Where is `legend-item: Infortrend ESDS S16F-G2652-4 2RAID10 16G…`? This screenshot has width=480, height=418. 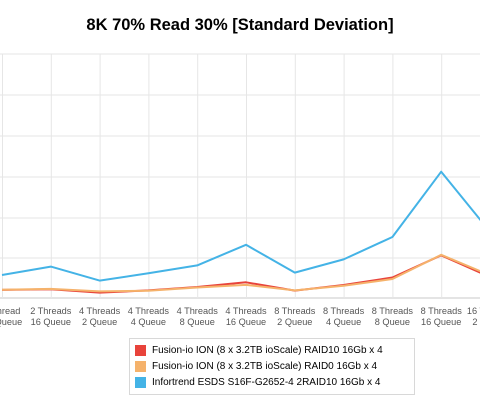
legend-item: Infortrend ESDS S16F-G2652-4 2RAID10 16G… is located at coordinates (257, 382).